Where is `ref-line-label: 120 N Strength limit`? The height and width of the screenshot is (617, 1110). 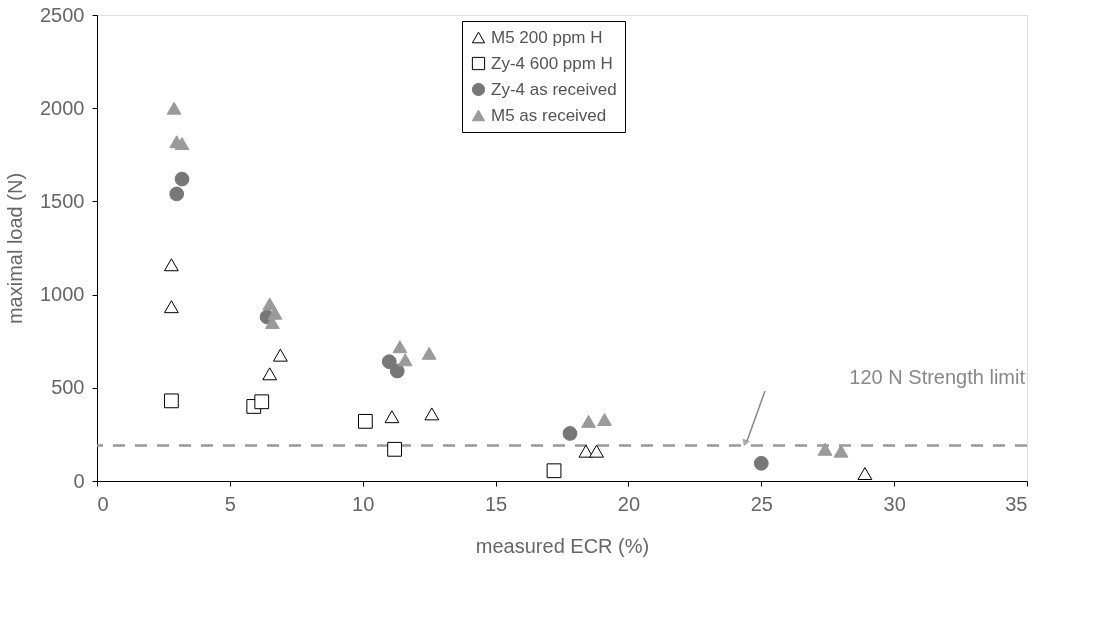 ref-line-label: 120 N Strength limit is located at coordinates (937, 377).